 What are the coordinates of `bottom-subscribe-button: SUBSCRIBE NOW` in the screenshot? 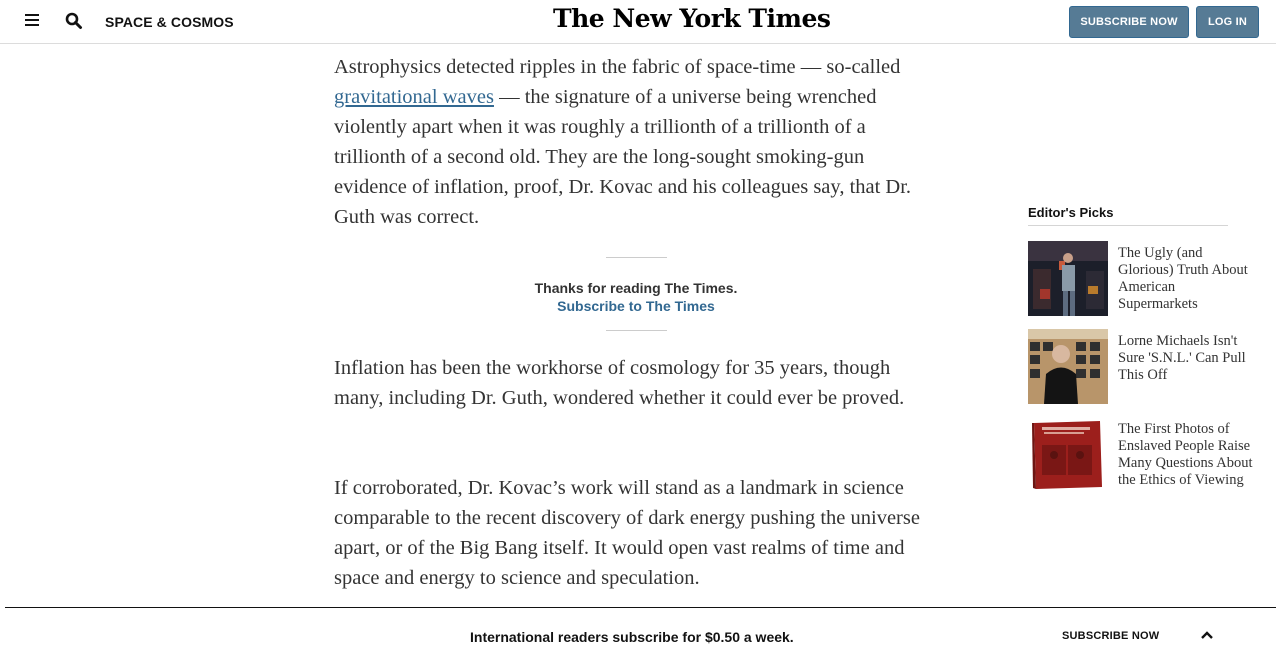 It's located at (1111, 636).